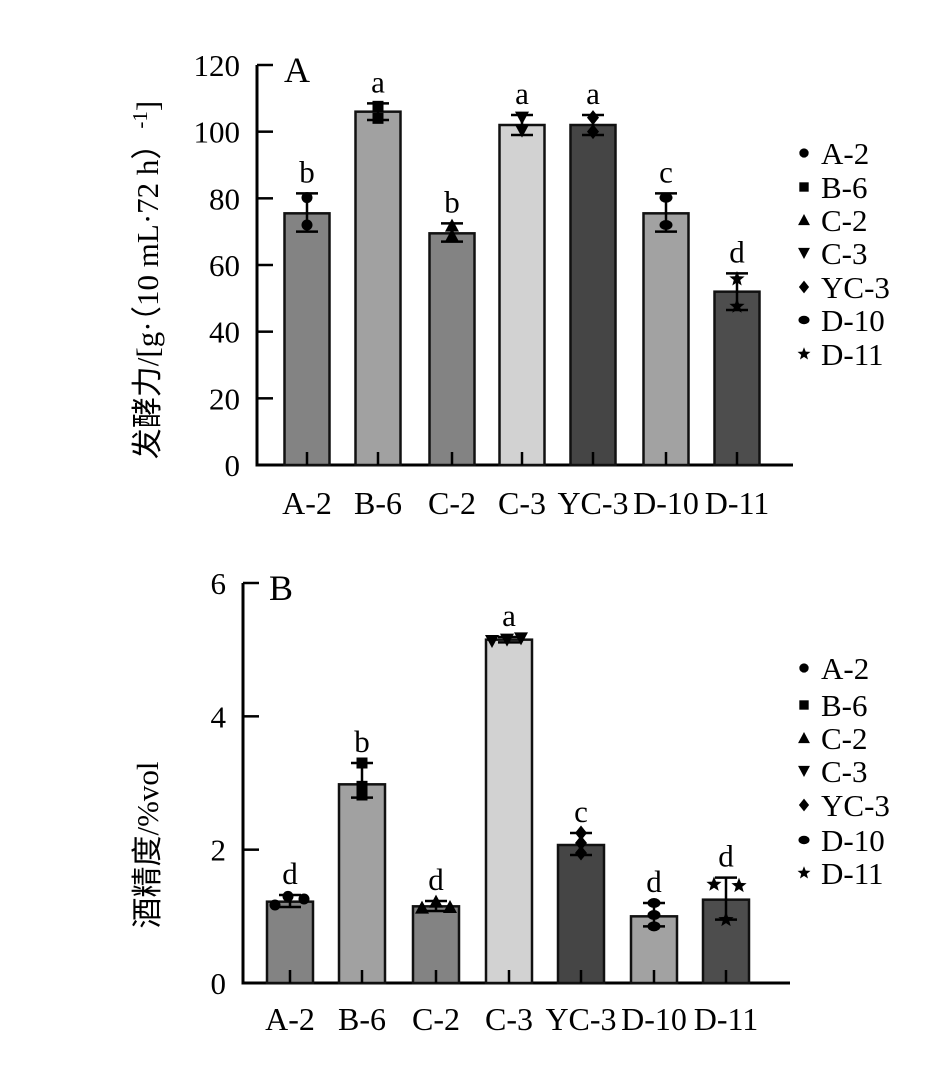  I want to click on sig-letter-B-6: a, so click(378, 81).